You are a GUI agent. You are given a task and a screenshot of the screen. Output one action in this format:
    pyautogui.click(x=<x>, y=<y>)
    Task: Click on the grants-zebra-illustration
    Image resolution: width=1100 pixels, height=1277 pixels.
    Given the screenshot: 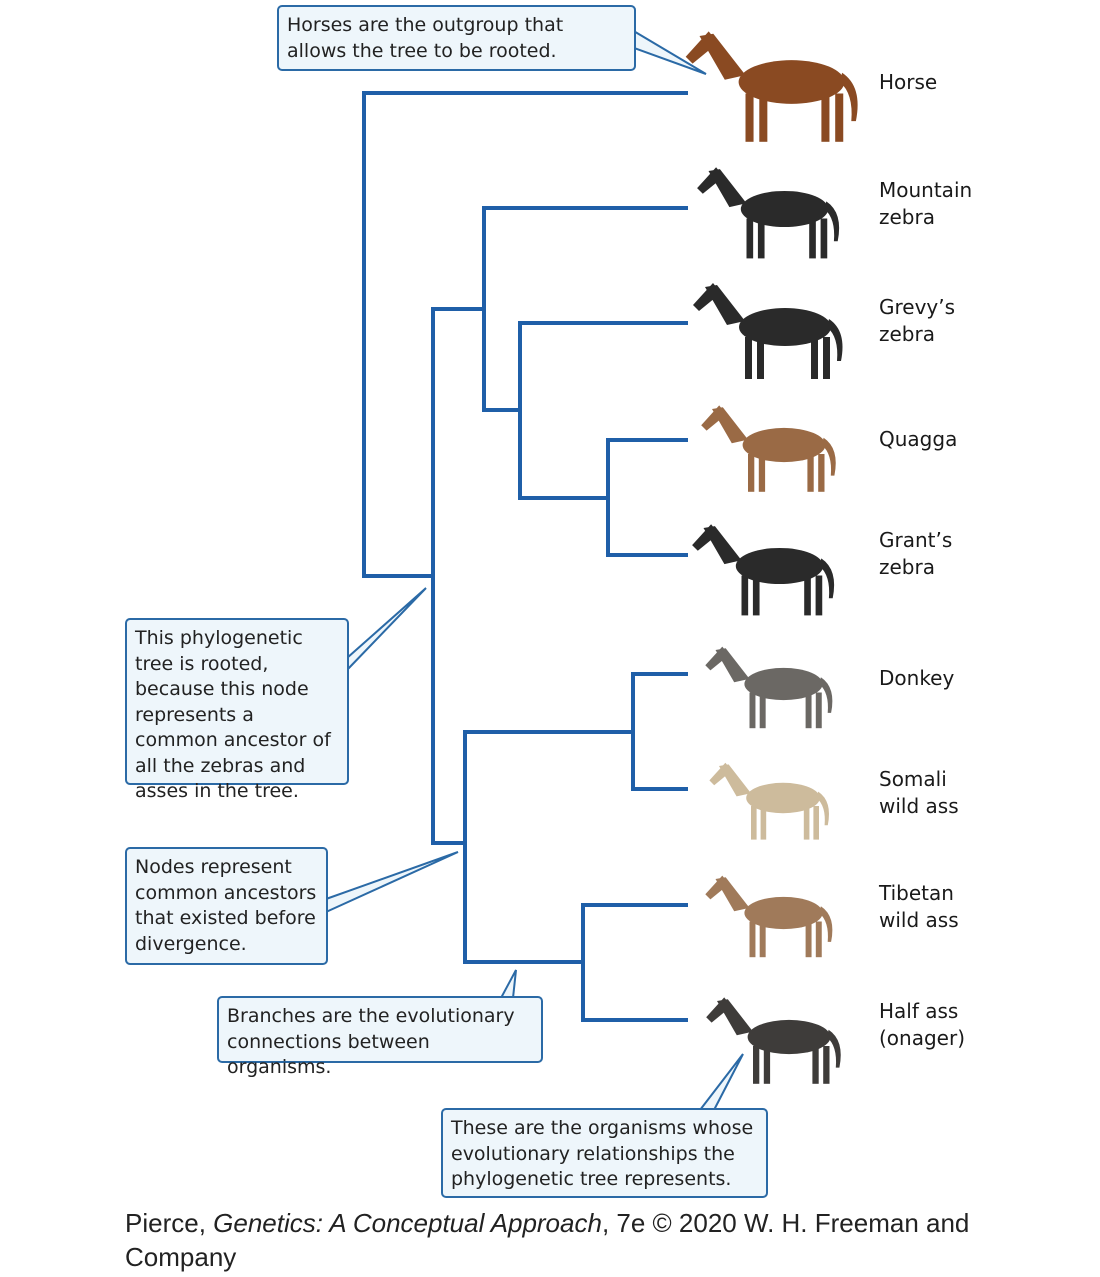 What is the action you would take?
    pyautogui.click(x=763, y=570)
    